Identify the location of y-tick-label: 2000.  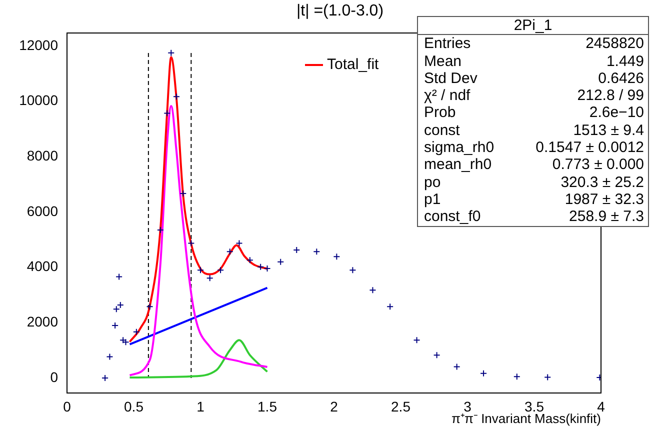
(42, 322).